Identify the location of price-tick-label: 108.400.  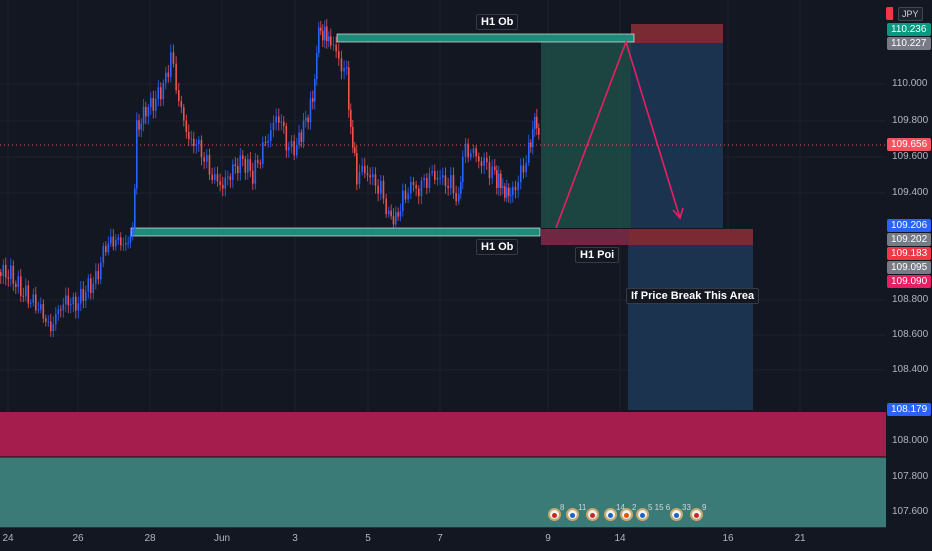
(910, 369).